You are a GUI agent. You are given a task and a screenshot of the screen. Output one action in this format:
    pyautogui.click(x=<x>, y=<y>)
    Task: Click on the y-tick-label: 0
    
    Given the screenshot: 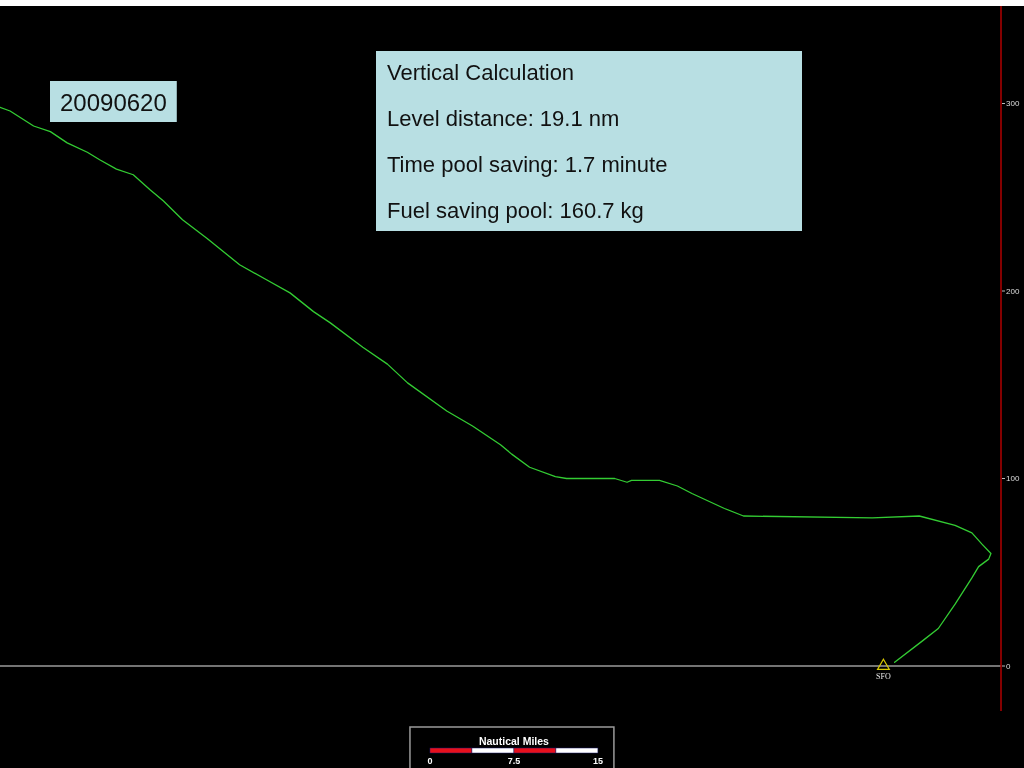 What is the action you would take?
    pyautogui.click(x=1008, y=666)
    